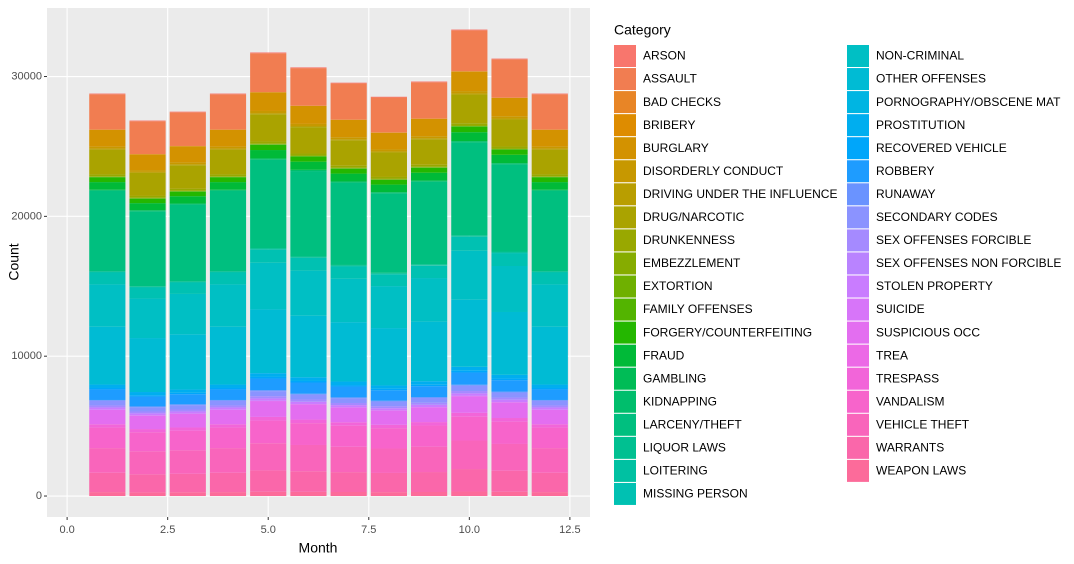 Image resolution: width=1074 pixels, height=564 pixels. I want to click on legend-label: ARSON, so click(664, 56).